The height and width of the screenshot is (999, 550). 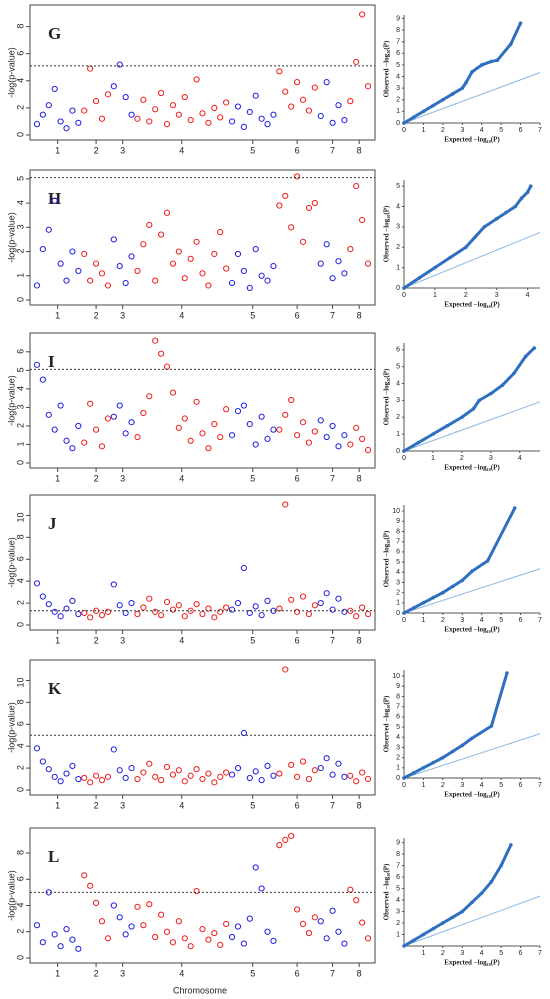 What do you see at coordinates (398, 727) in the screenshot?
I see `qq-y-tick-label: 5` at bounding box center [398, 727].